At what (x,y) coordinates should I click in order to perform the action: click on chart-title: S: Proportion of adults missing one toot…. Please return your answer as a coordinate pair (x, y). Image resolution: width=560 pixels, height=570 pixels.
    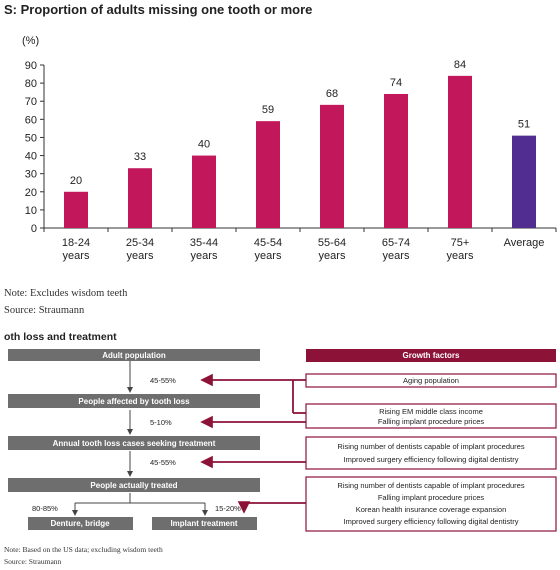
    Looking at the image, I should click on (158, 9).